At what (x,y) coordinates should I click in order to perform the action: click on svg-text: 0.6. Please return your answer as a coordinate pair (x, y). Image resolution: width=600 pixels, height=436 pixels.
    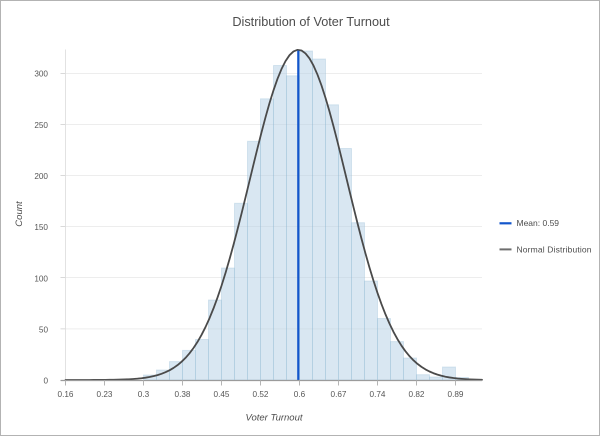
    Looking at the image, I should click on (300, 394).